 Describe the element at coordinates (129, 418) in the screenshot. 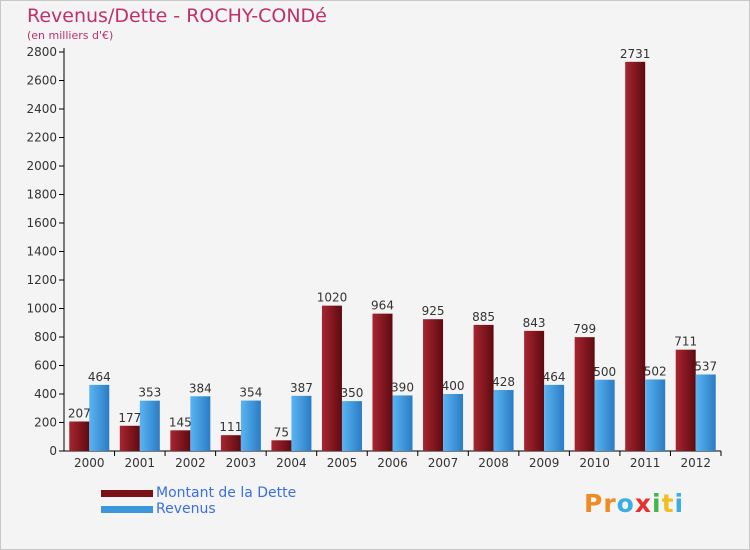

I see `data-label-dette: 177` at that location.